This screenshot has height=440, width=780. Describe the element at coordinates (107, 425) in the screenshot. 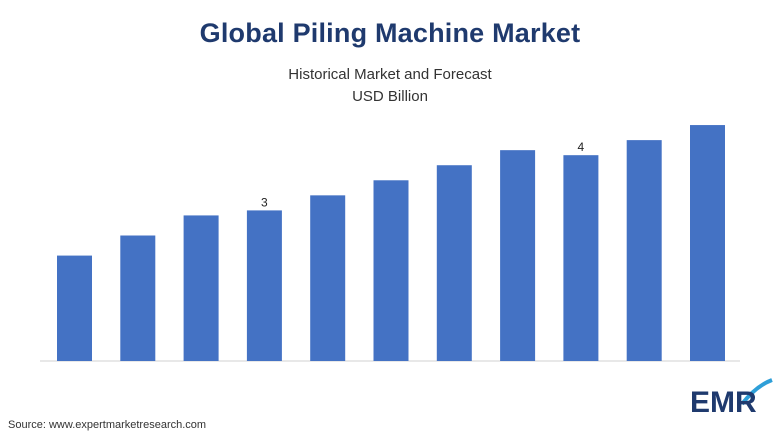

I see `source-note: Source: www.expertmarketresearch.com` at that location.